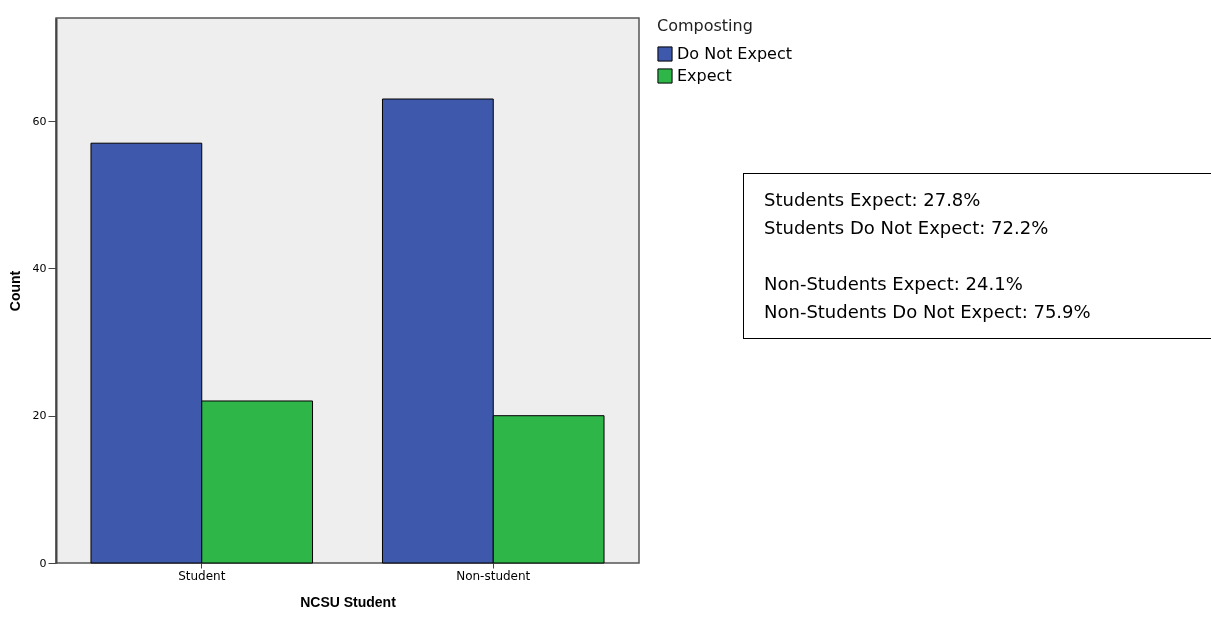 This screenshot has height=638, width=1211. Describe the element at coordinates (39, 416) in the screenshot. I see `y-tick-label: 20` at that location.